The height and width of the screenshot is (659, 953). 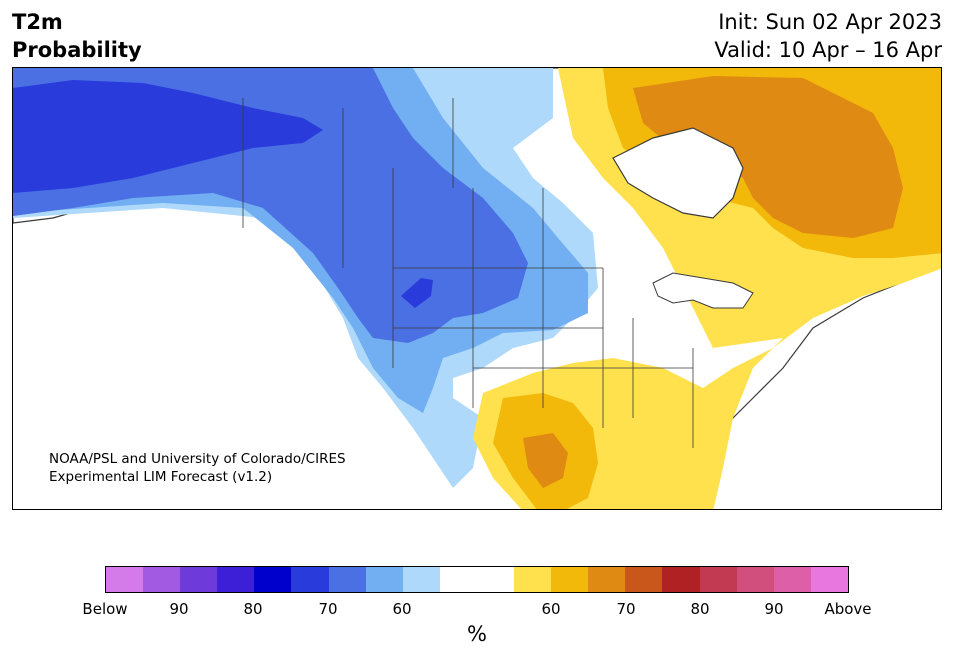 What do you see at coordinates (828, 50) in the screenshot?
I see `valid-range: Valid: 10 Apr – 16 Apr` at bounding box center [828, 50].